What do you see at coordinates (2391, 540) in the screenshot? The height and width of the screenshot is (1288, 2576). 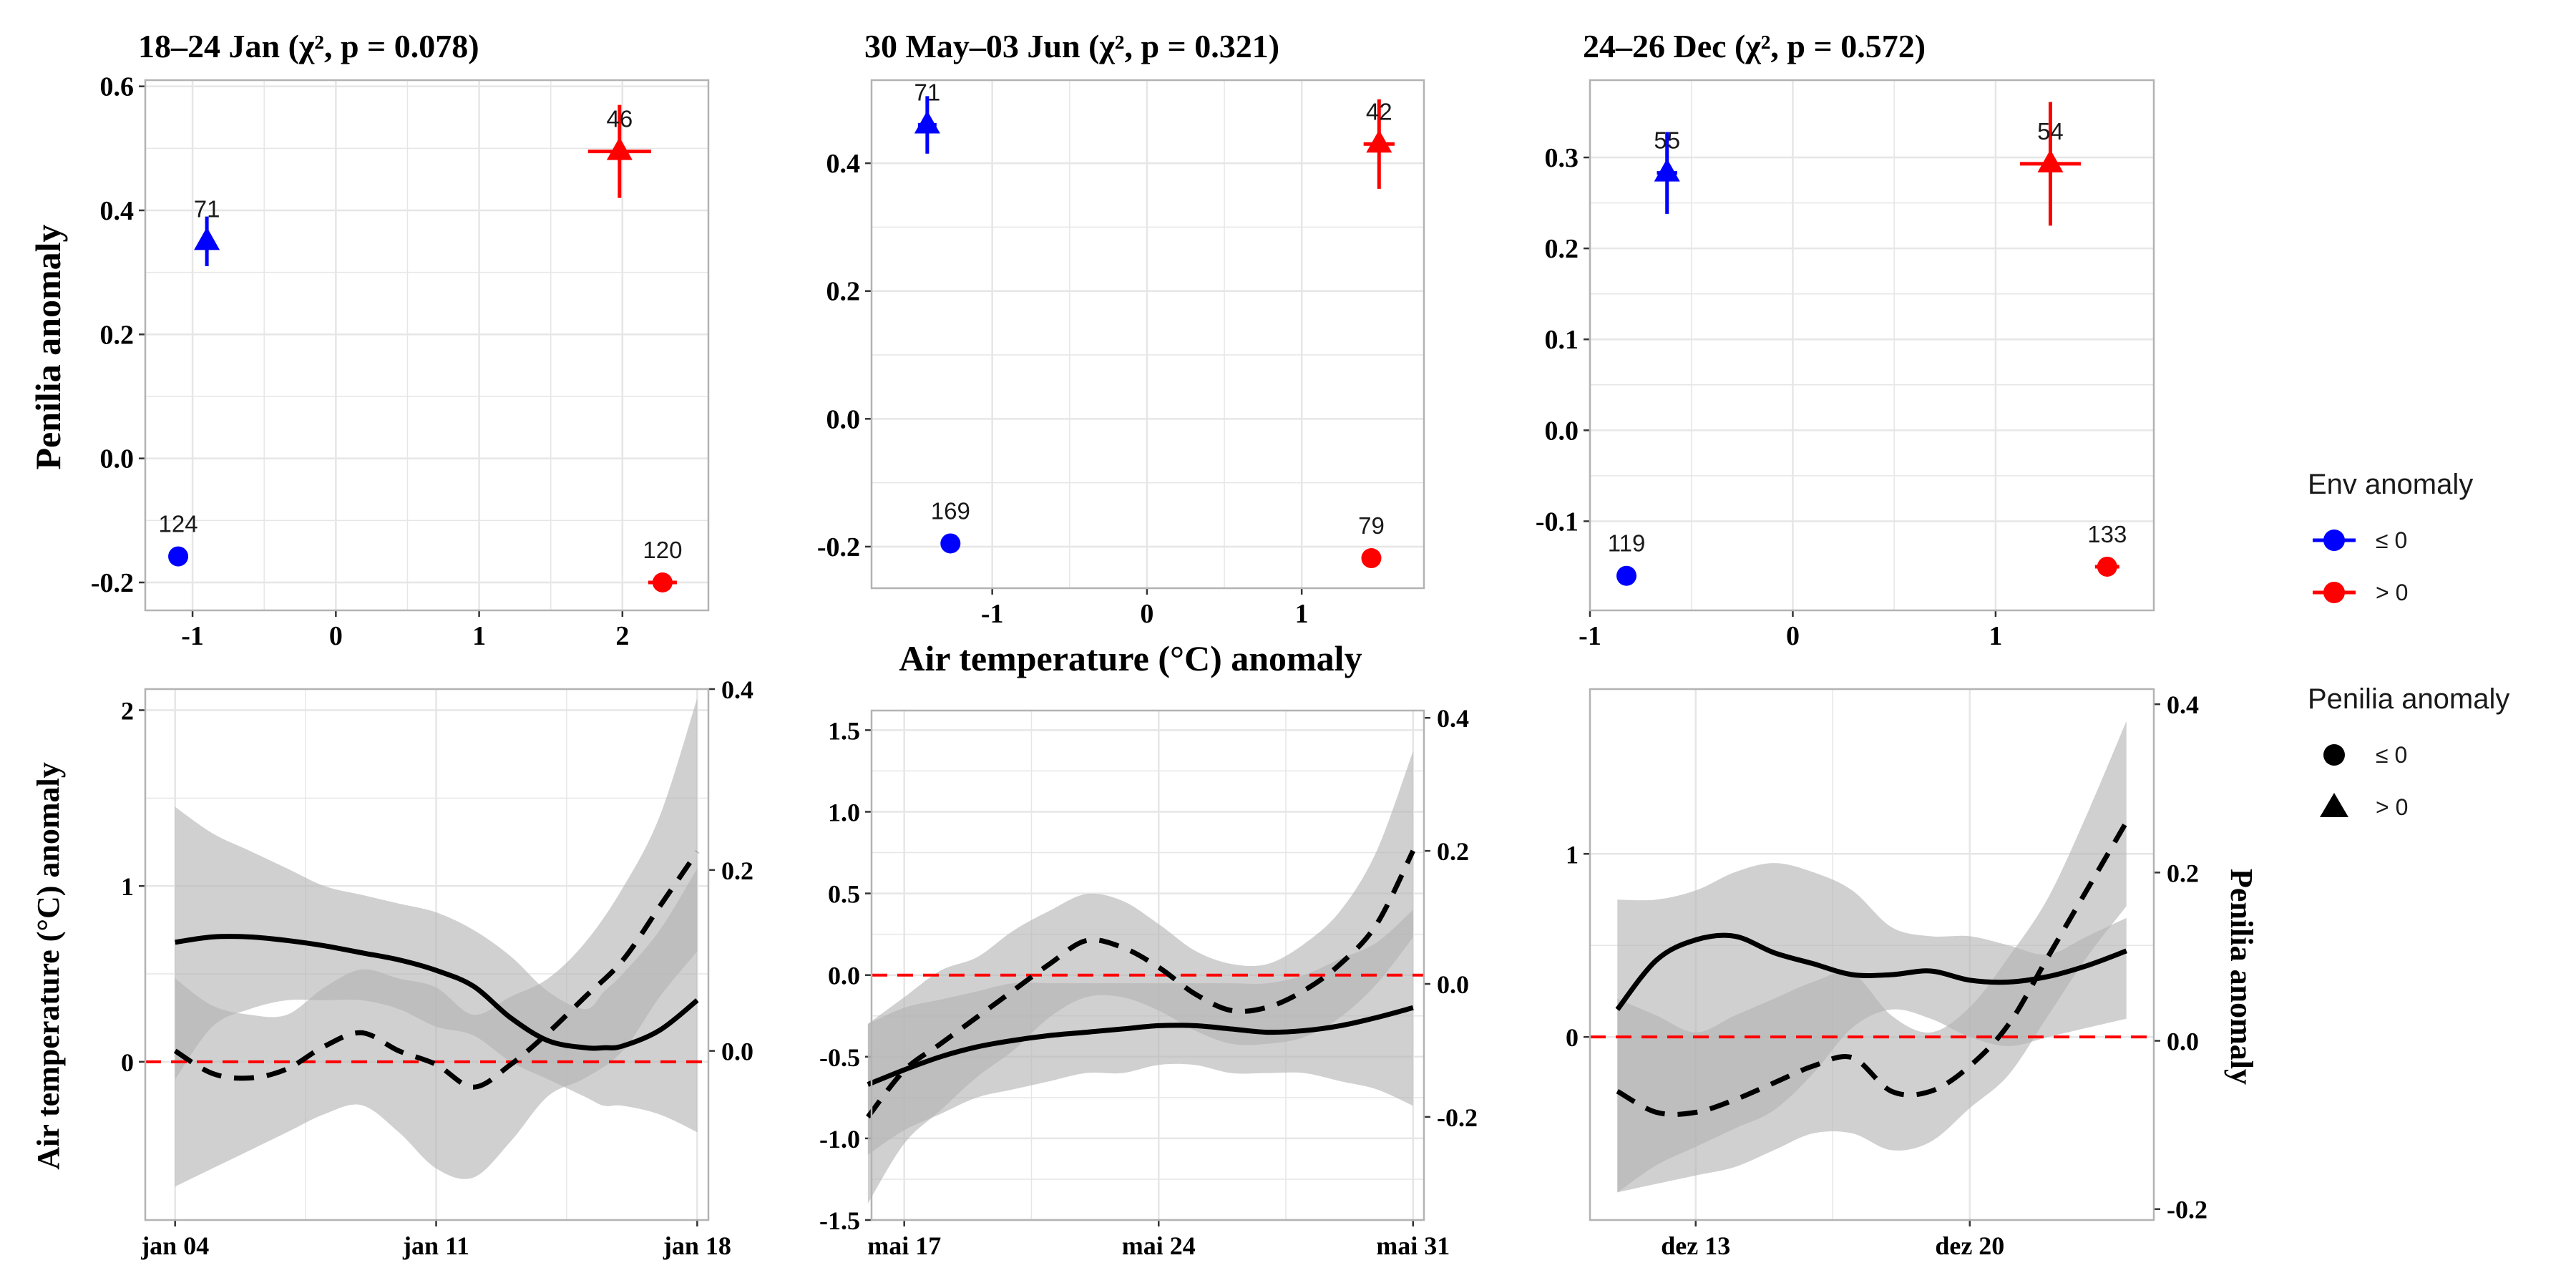 I see `legend-env-low-label: ≤ 0` at bounding box center [2391, 540].